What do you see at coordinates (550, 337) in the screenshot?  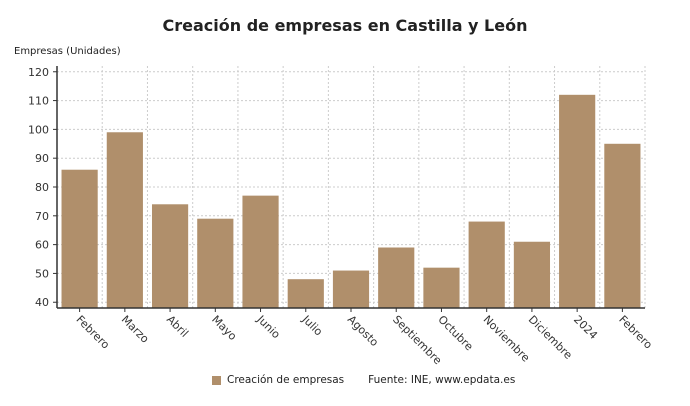 I see `x-tick-label: Diciembre` at bounding box center [550, 337].